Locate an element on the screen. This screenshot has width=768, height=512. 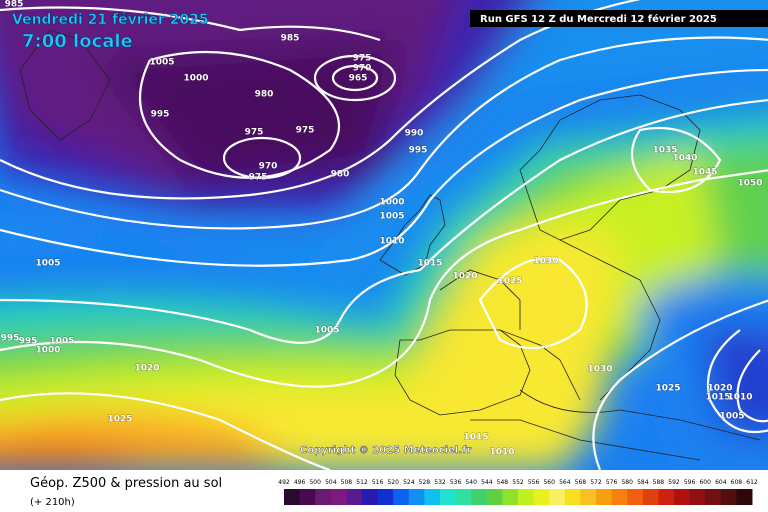
scale-label: 564 is located at coordinates (565, 482).